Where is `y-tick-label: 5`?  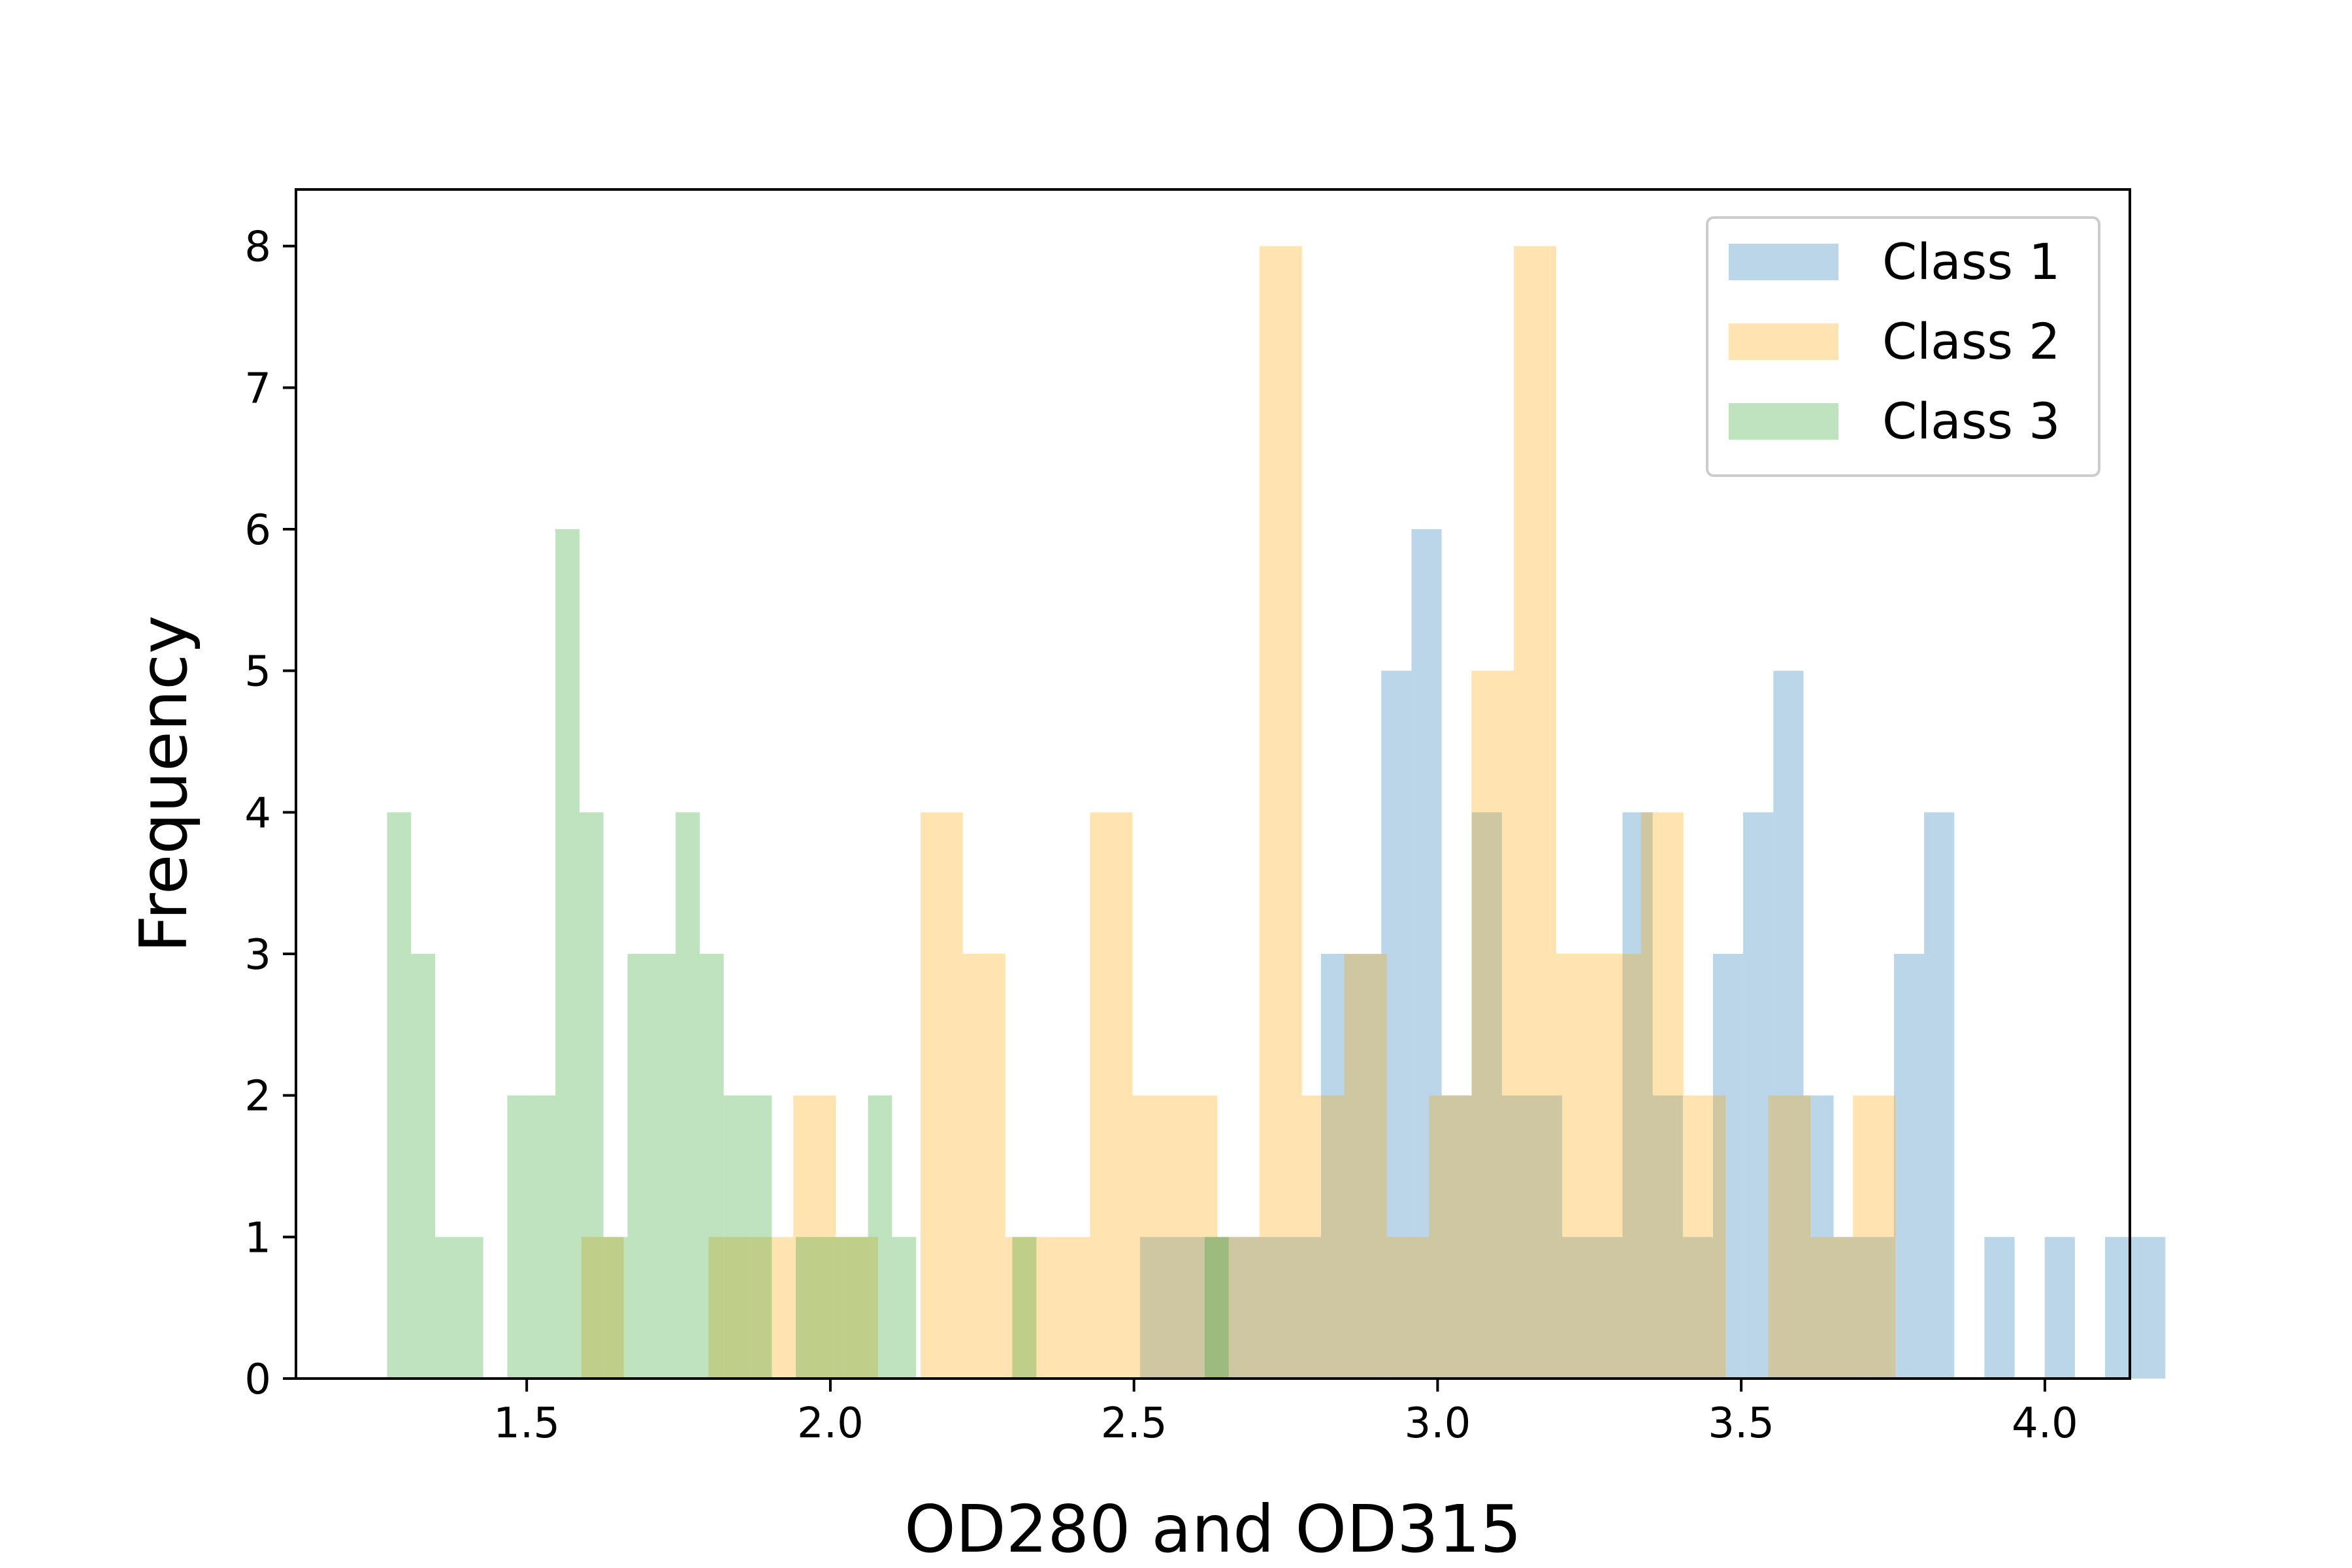 y-tick-label: 5 is located at coordinates (257, 672).